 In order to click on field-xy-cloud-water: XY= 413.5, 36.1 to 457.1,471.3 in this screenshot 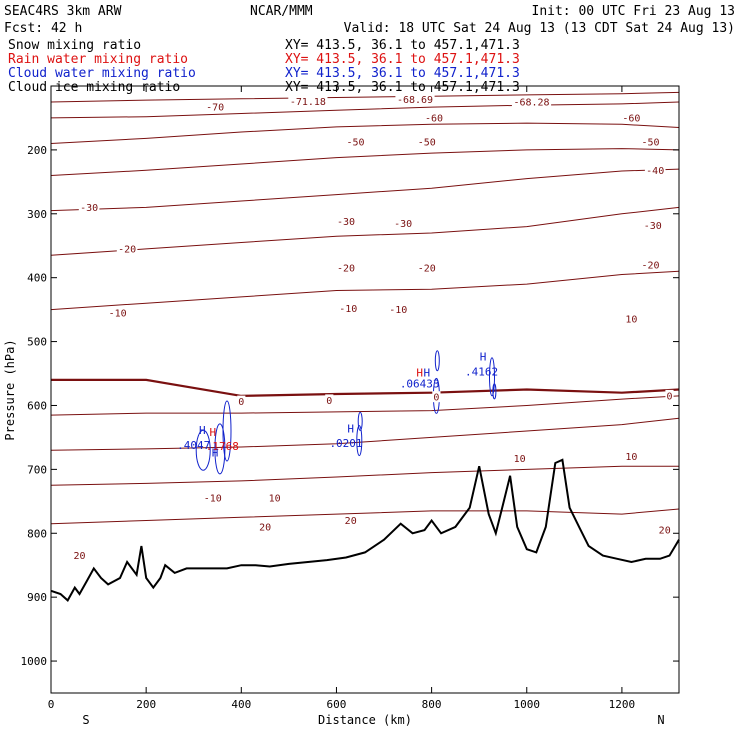, I will do `click(402, 73)`.